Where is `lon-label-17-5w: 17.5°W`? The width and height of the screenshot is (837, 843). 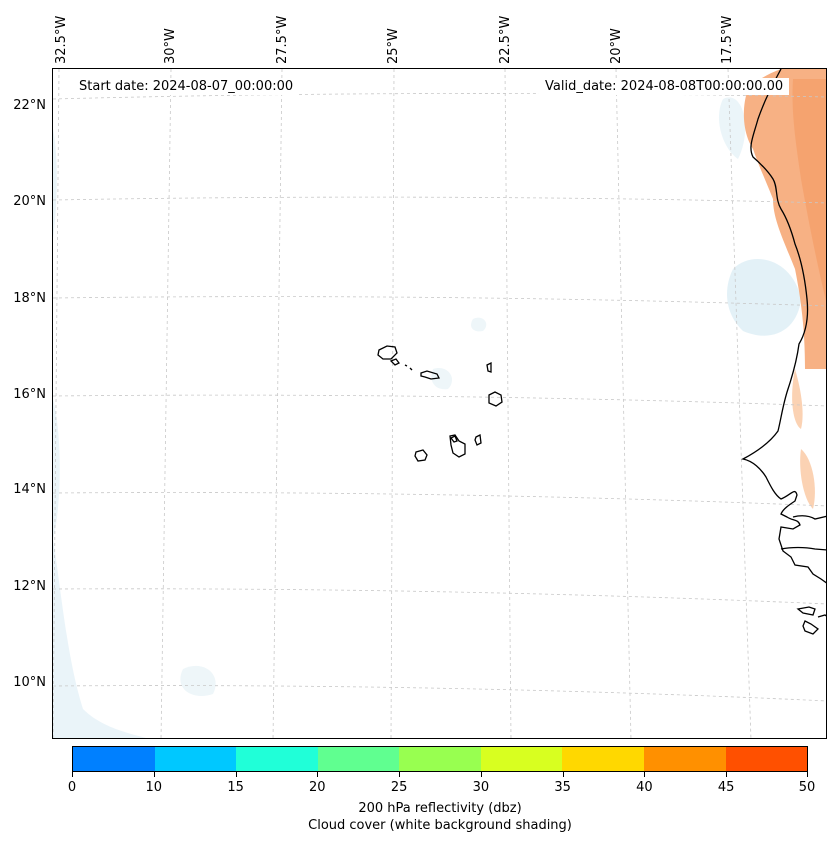
lon-label-17-5w: 17.5°W is located at coordinates (727, 39).